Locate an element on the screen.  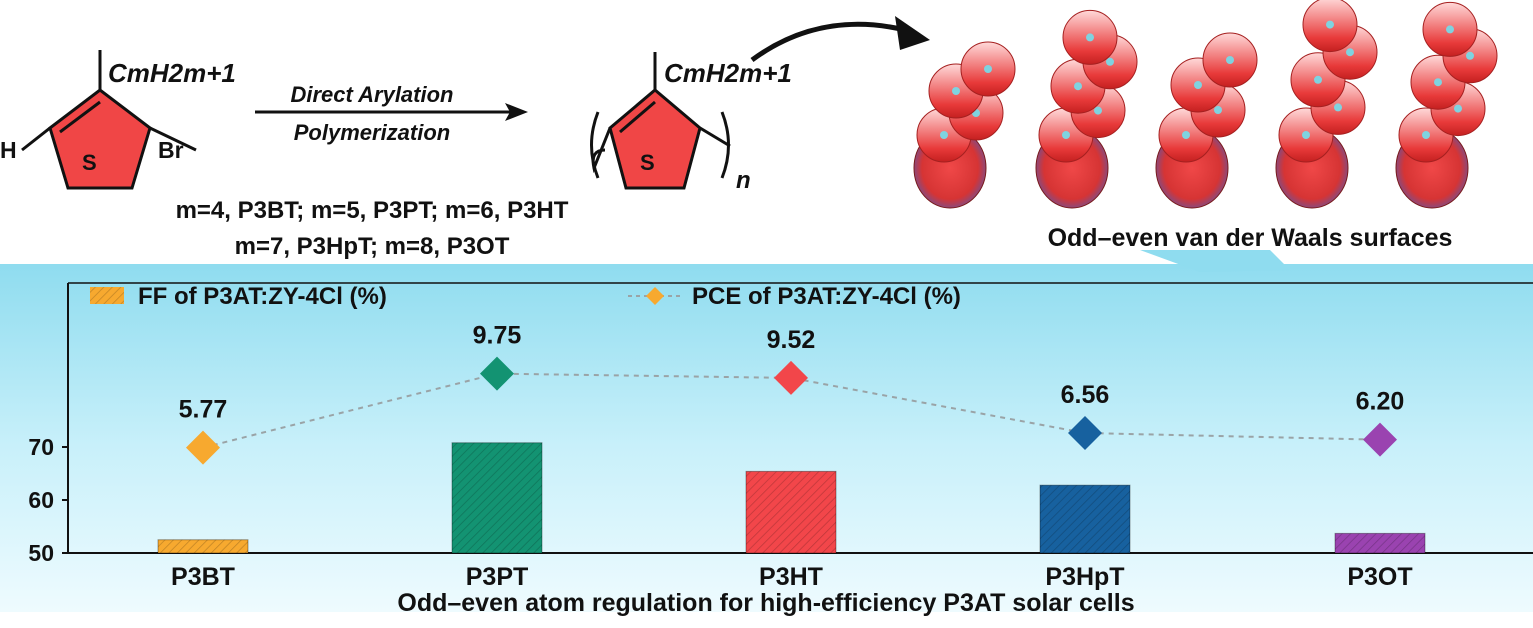
polymer-sulfur-label: S is located at coordinates (647, 162).